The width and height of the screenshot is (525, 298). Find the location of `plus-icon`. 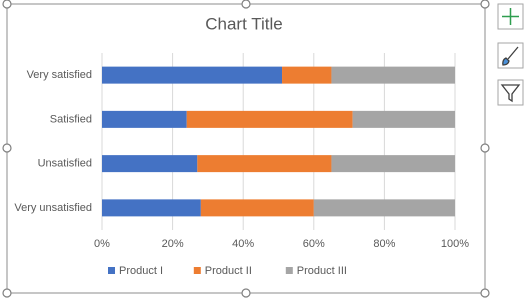

plus-icon is located at coordinates (510, 16).